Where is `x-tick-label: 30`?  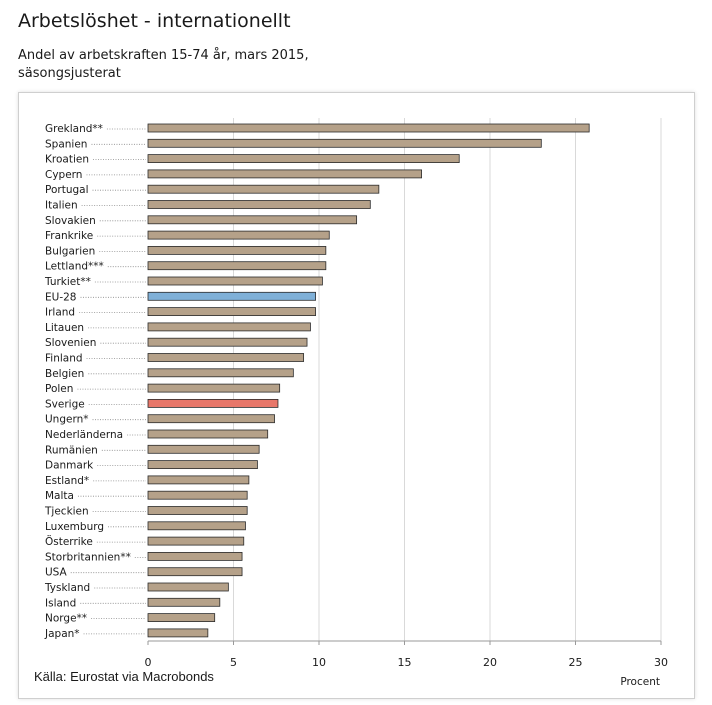
x-tick-label: 30 is located at coordinates (661, 662).